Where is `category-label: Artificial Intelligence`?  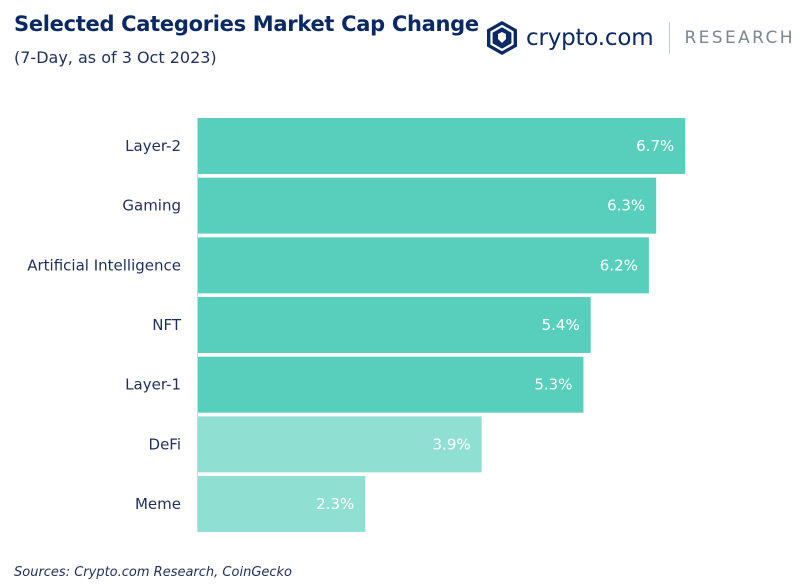 category-label: Artificial Intelligence is located at coordinates (104, 265).